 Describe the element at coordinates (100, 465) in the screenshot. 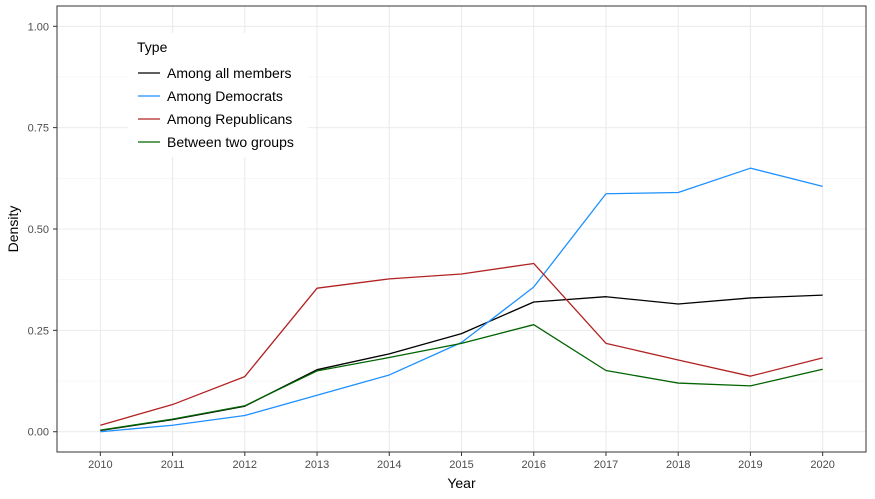

I see `x-tick-label: 2010` at that location.